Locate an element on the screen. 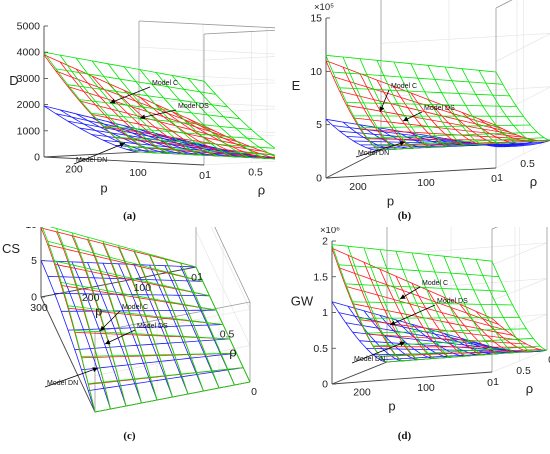  axis-box-top is located at coordinates (495, 228).